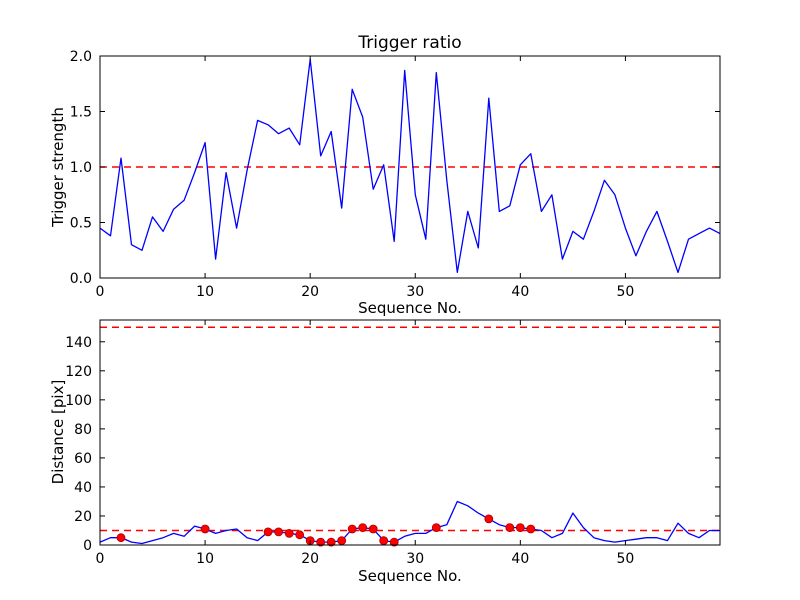 The height and width of the screenshot is (600, 800). I want to click on y-tick-label: 0, so click(87, 546).